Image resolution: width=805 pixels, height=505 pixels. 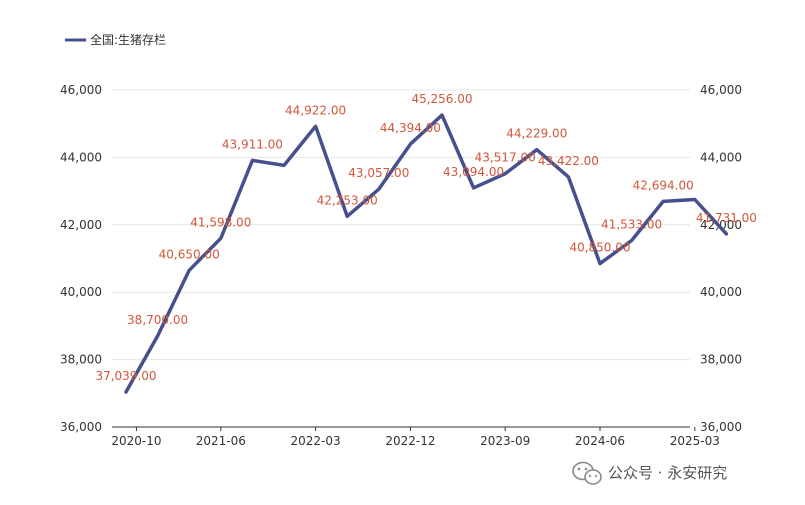 I want to click on y-tick-label-left: 42,000, so click(x=81, y=225).